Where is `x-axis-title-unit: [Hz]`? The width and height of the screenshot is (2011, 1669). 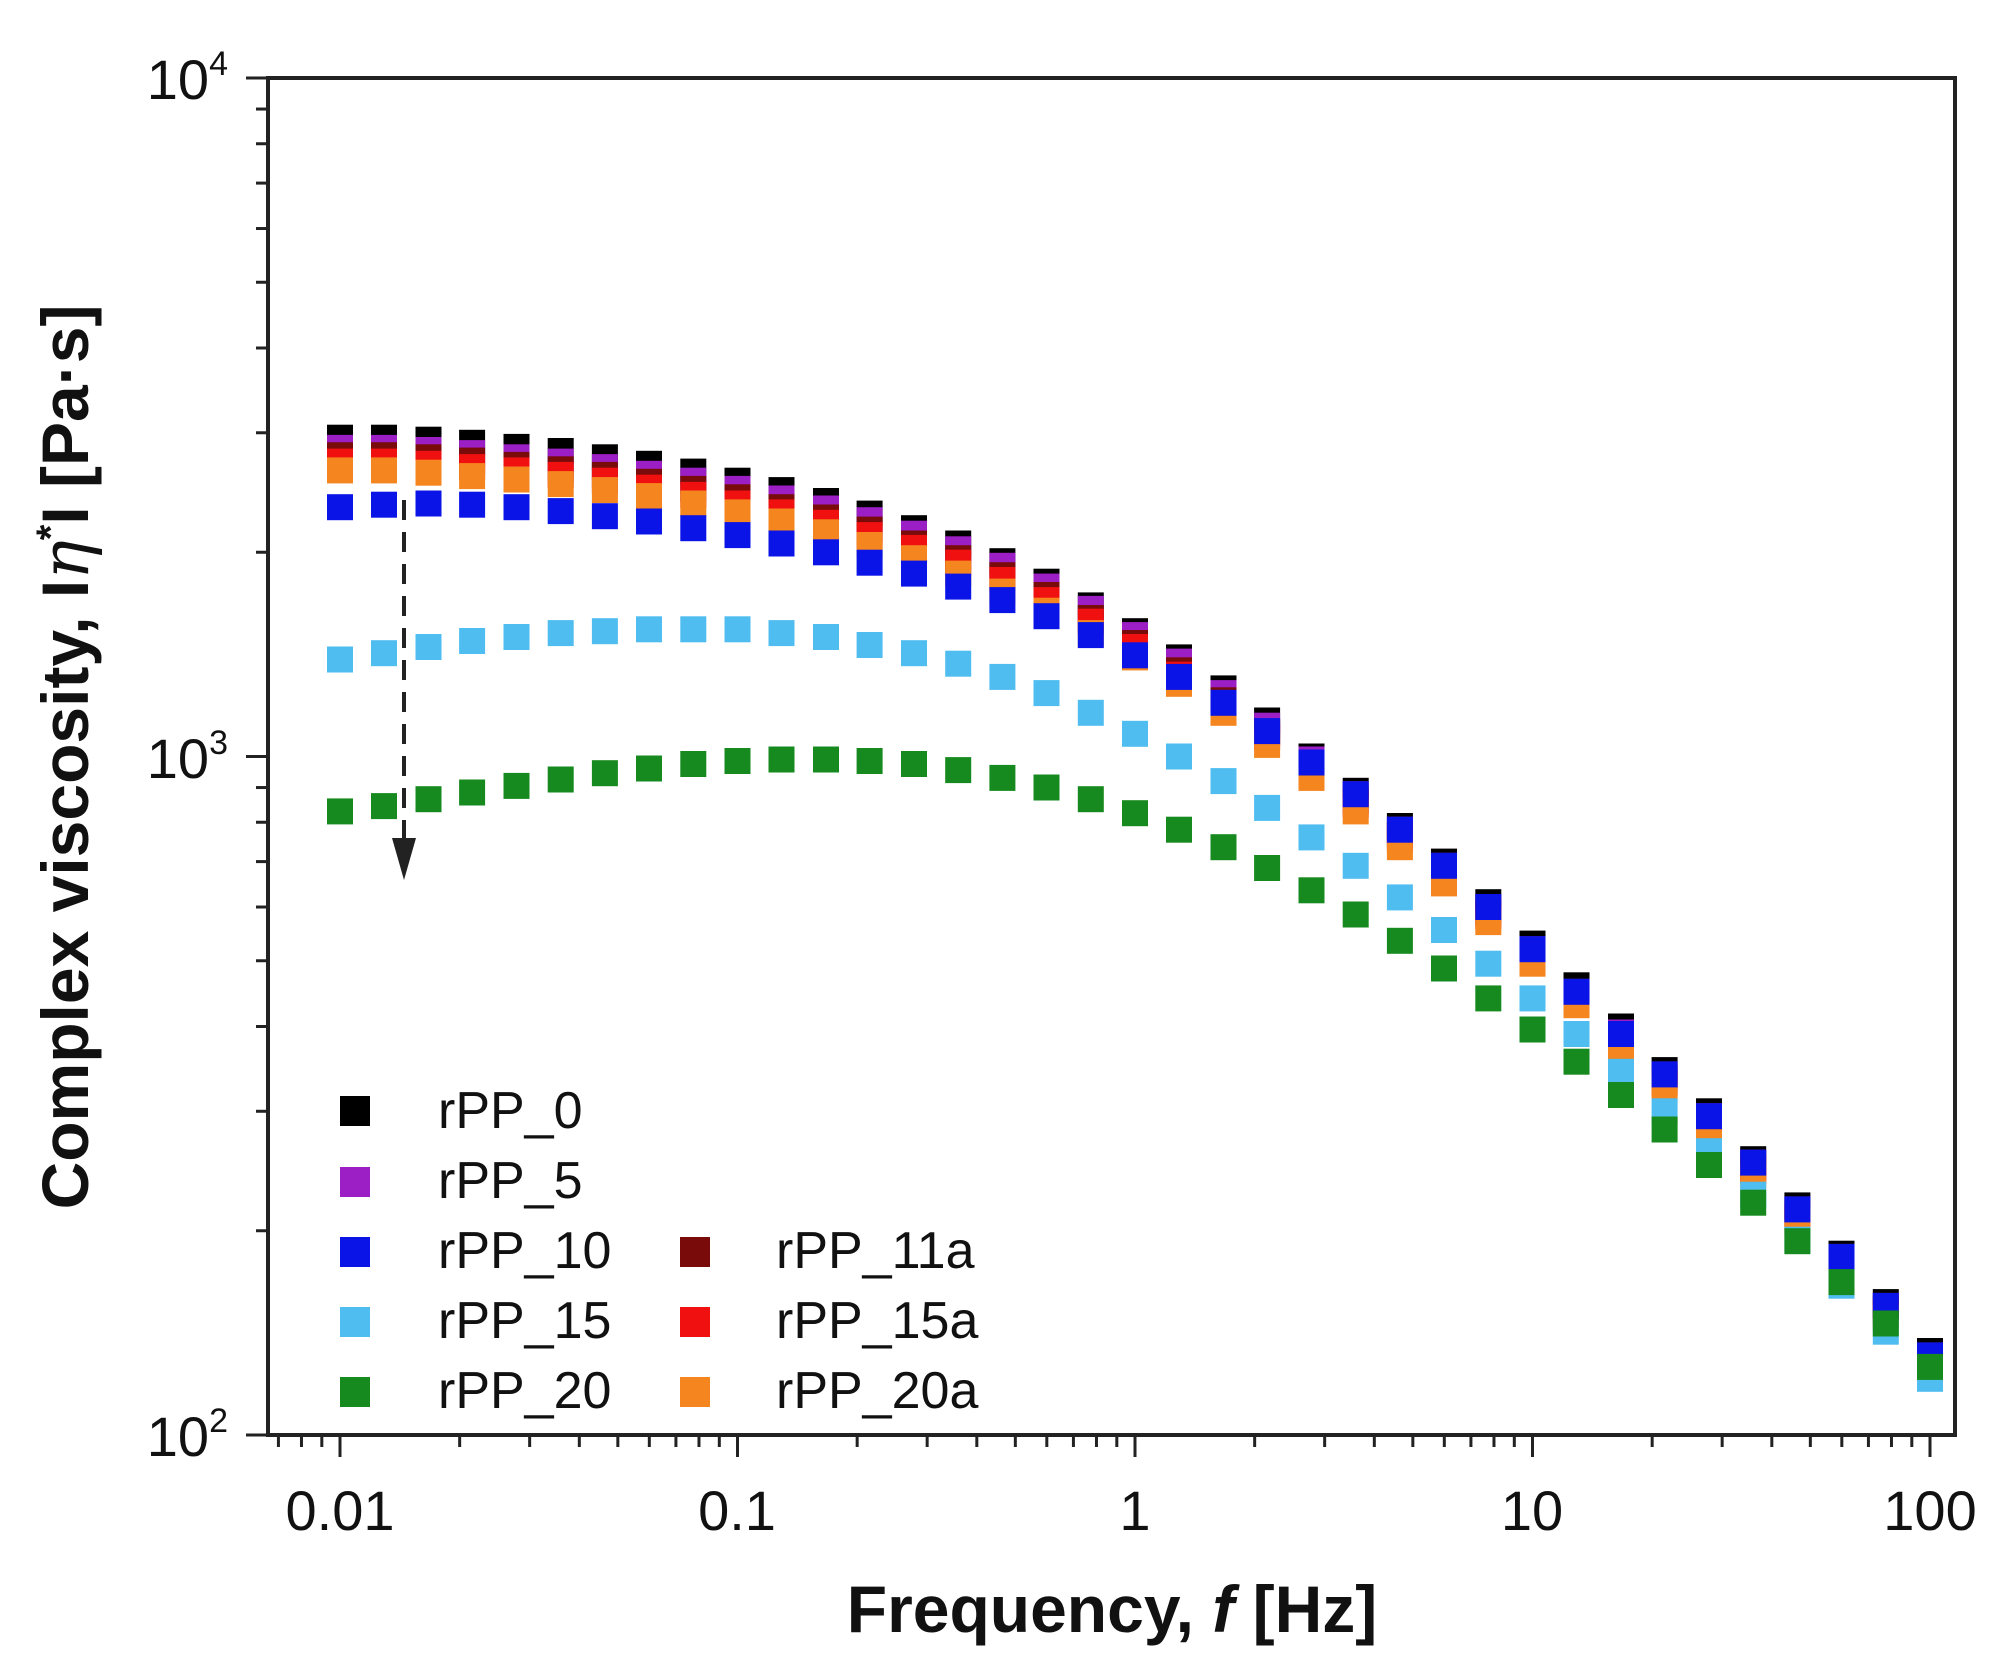
x-axis-title-unit: [Hz] is located at coordinates (1305, 1609).